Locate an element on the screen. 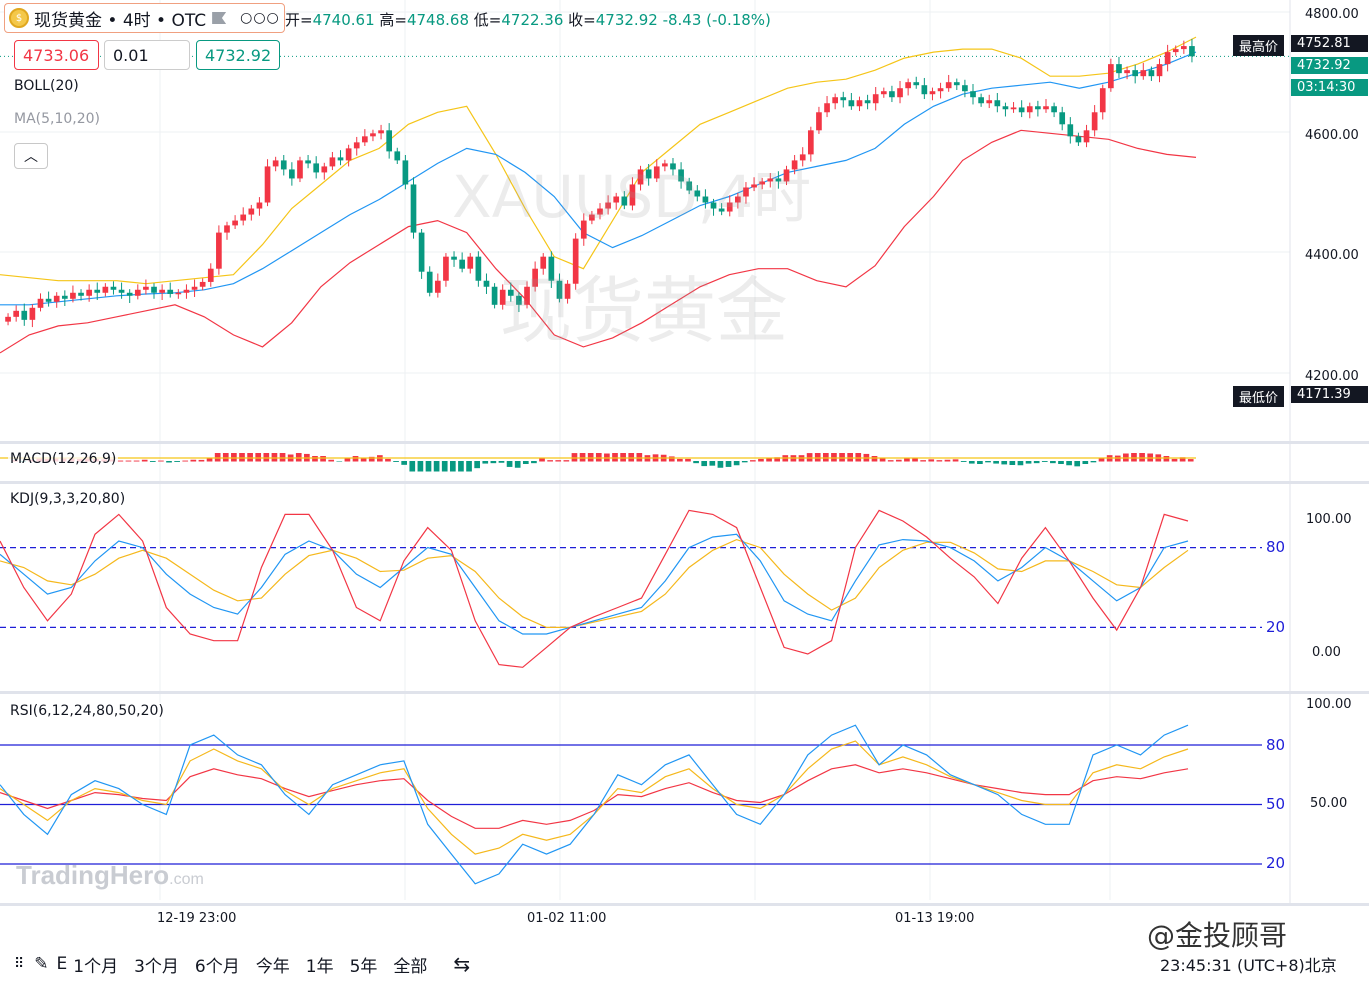 This screenshot has width=1369, height=988. collapse-indicators-button: ︿ is located at coordinates (31, 156).